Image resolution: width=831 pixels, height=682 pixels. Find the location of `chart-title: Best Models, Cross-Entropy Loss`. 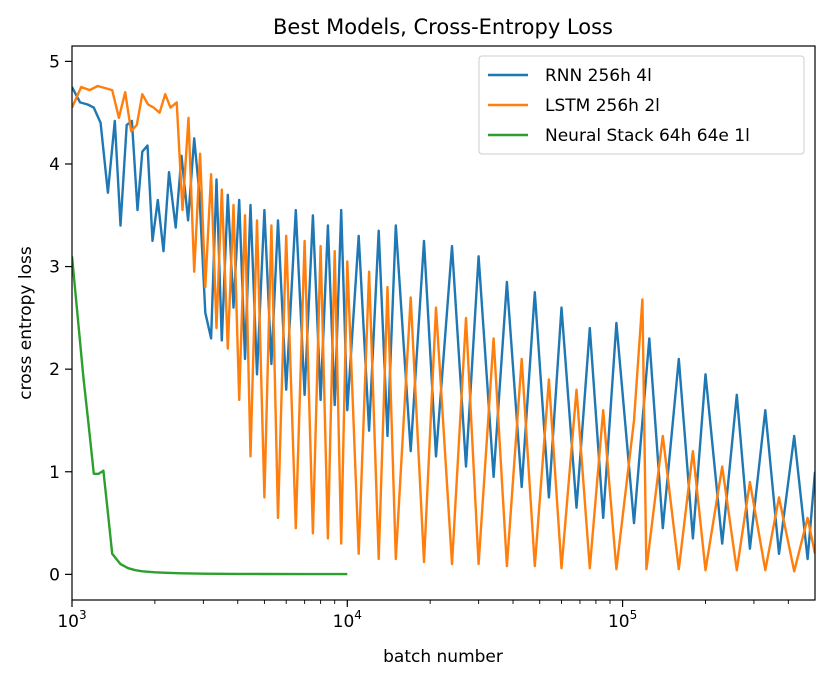

chart-title: Best Models, Cross-Entropy Loss is located at coordinates (443, 27).